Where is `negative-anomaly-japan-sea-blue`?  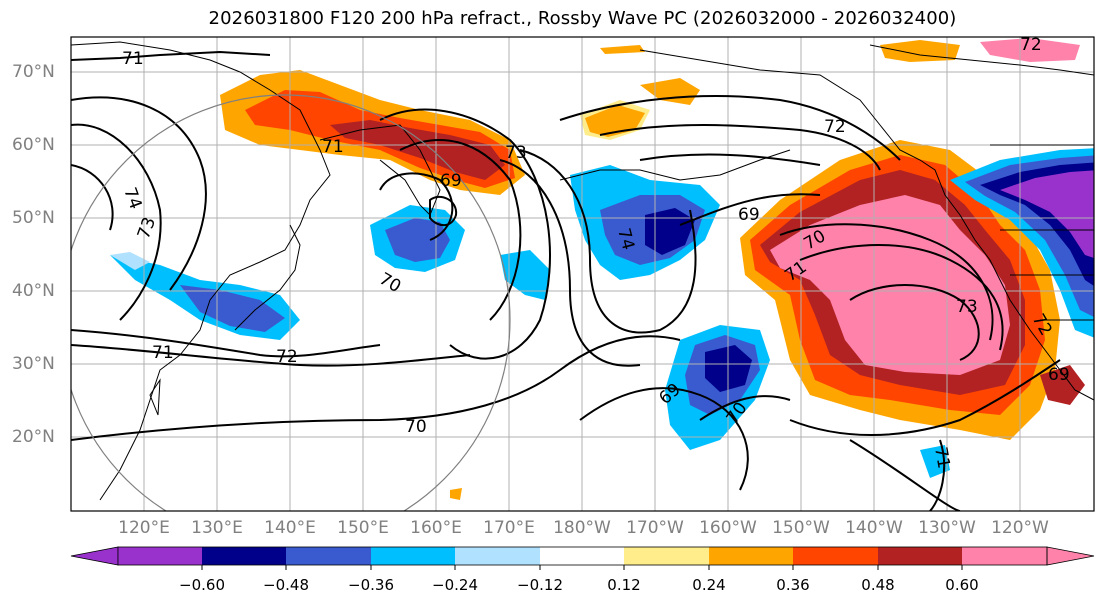
negative-anomaly-japan-sea-blue is located at coordinates (417, 240).